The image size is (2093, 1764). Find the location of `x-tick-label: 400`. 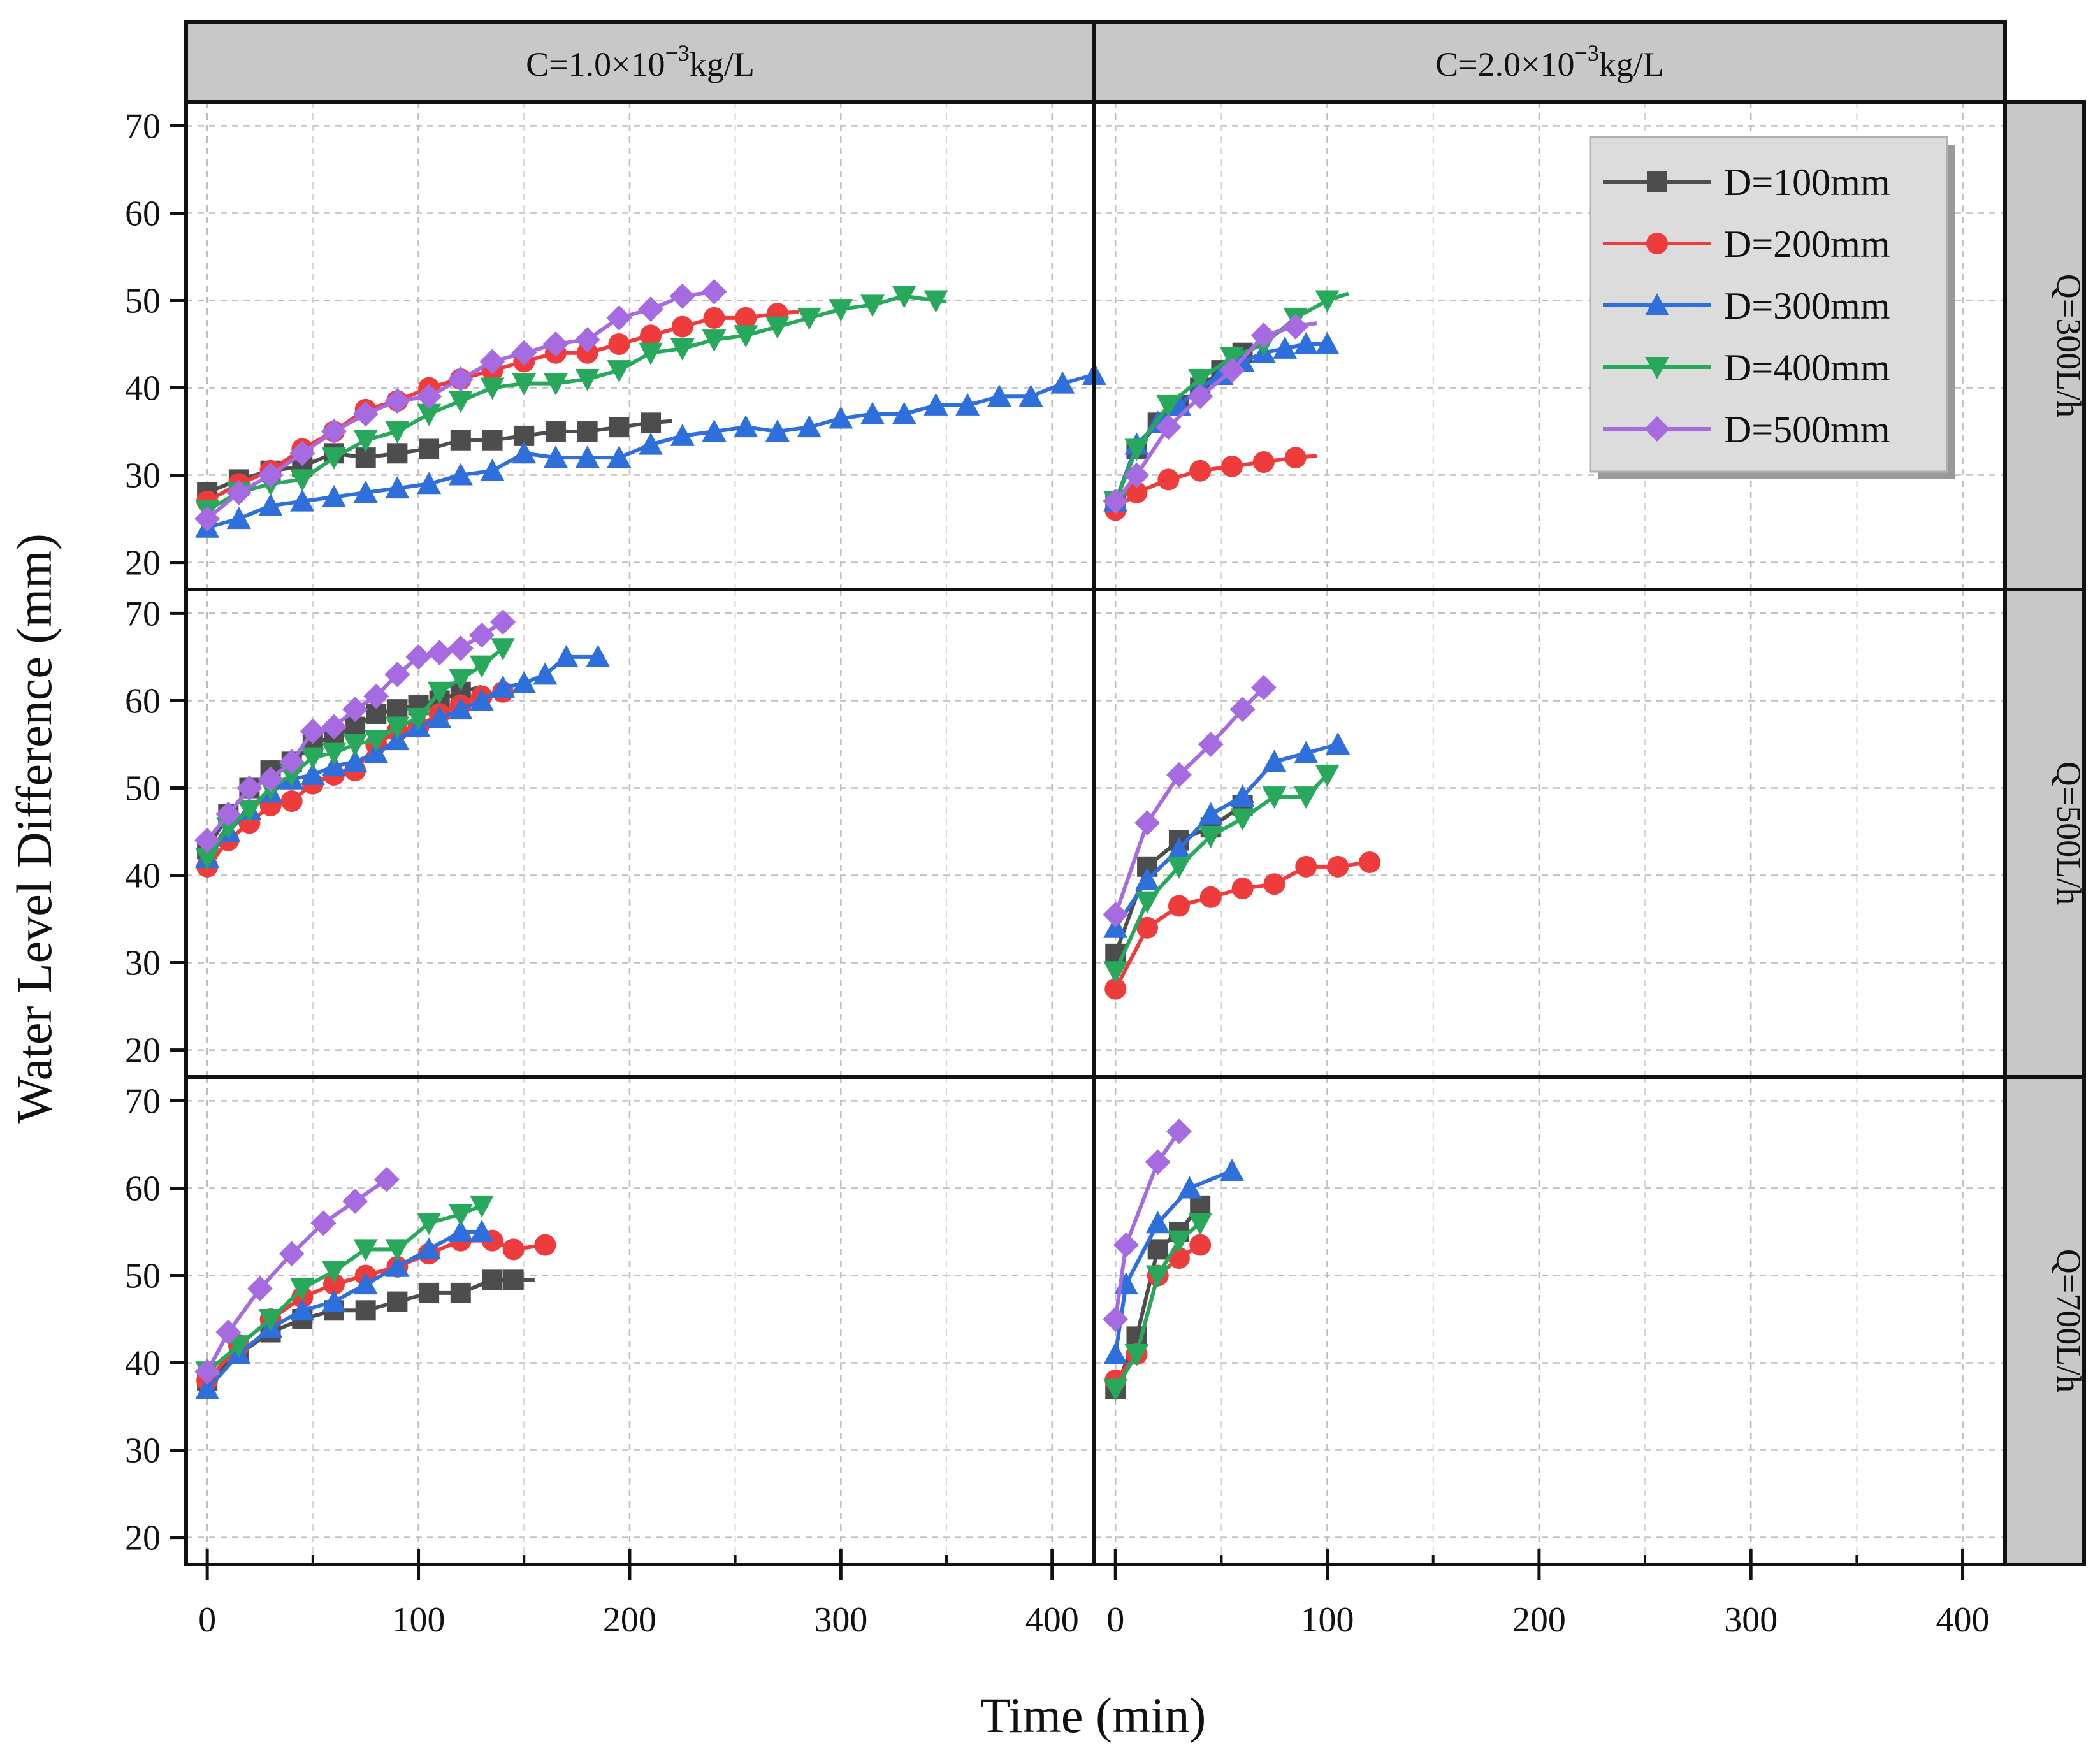

x-tick-label: 400 is located at coordinates (1052, 1620).